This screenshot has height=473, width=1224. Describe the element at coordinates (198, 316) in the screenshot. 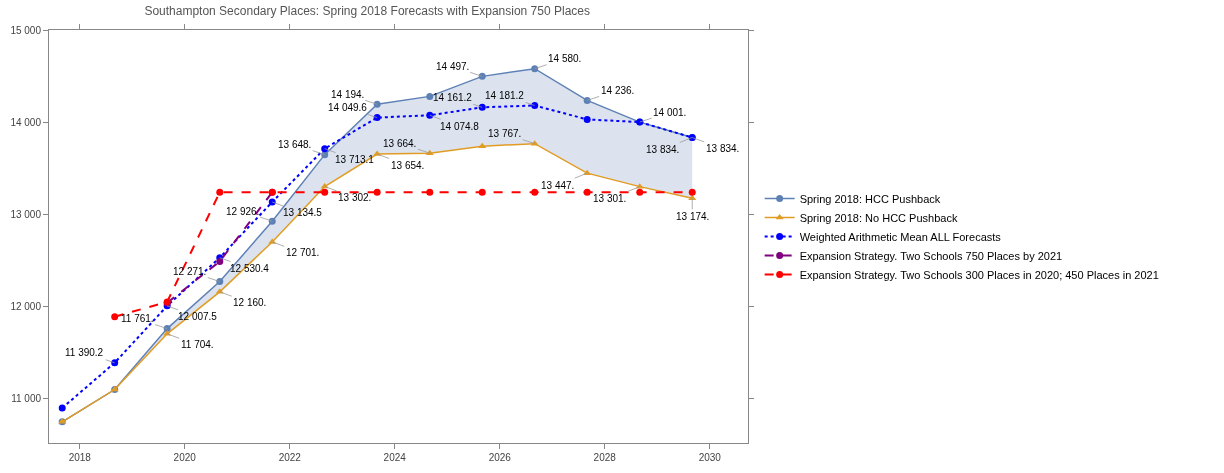

I see `data-label: 12 007.5` at that location.